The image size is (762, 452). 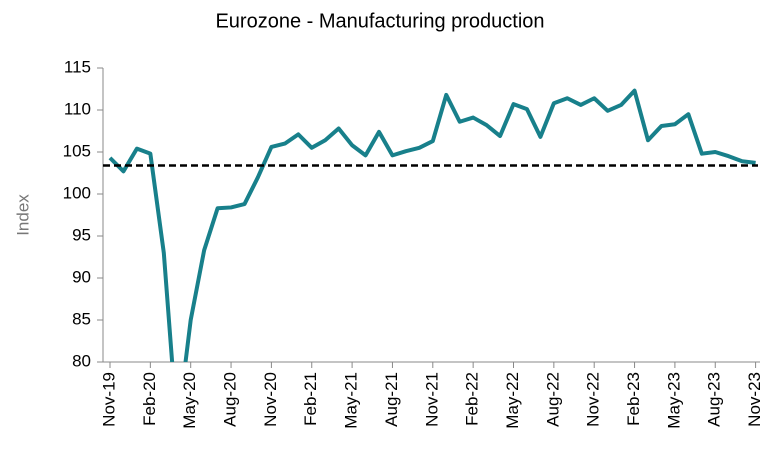 What do you see at coordinates (512, 400) in the screenshot?
I see `x-tick-label: May-22` at bounding box center [512, 400].